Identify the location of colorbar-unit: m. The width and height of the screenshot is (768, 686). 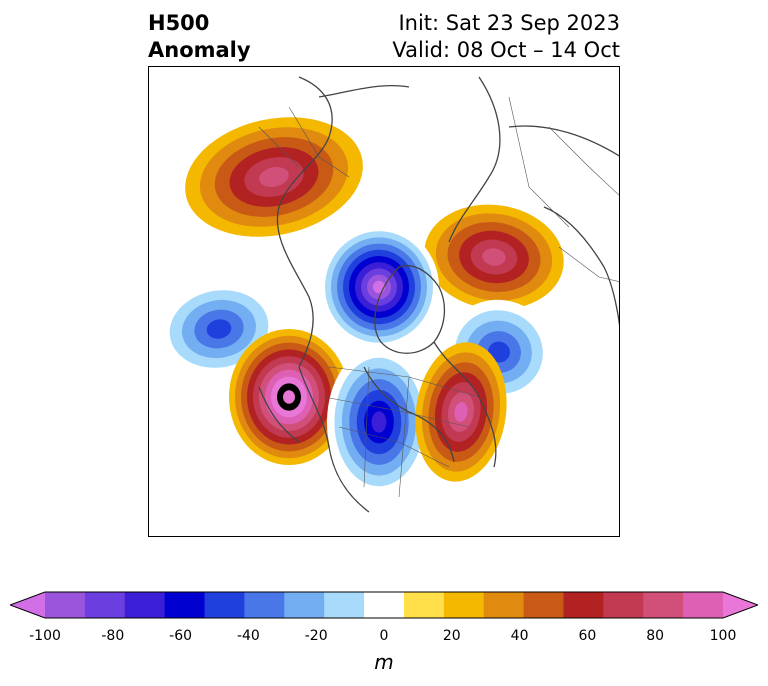
(384, 662).